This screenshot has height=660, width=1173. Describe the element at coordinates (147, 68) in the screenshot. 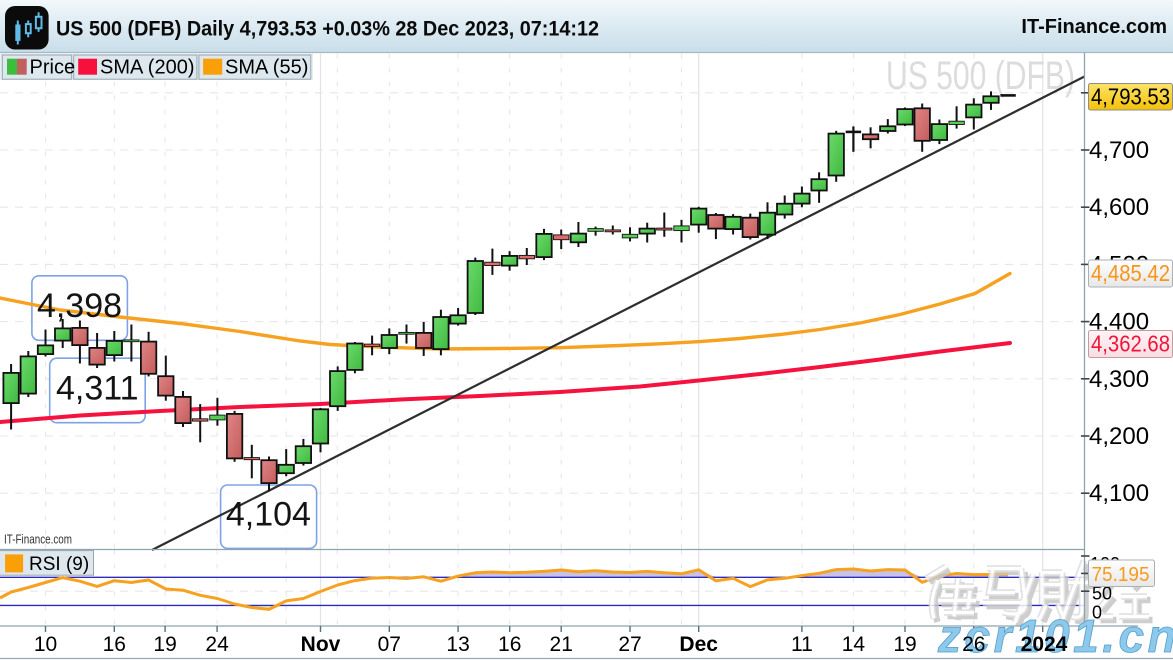

I see `svg-text: SMA (200)` at that location.